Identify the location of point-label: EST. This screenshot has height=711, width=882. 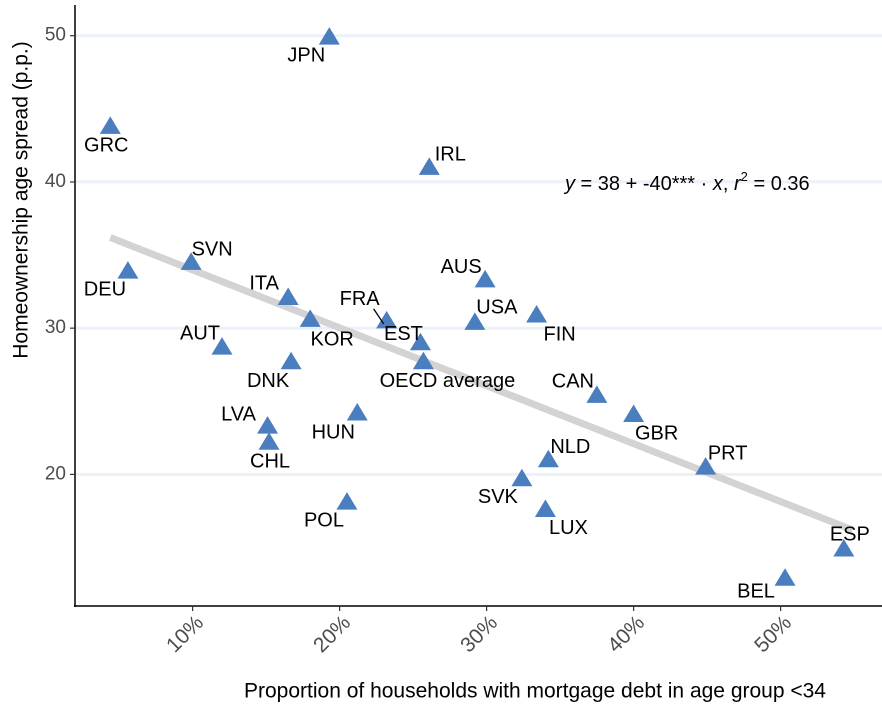
(403, 334).